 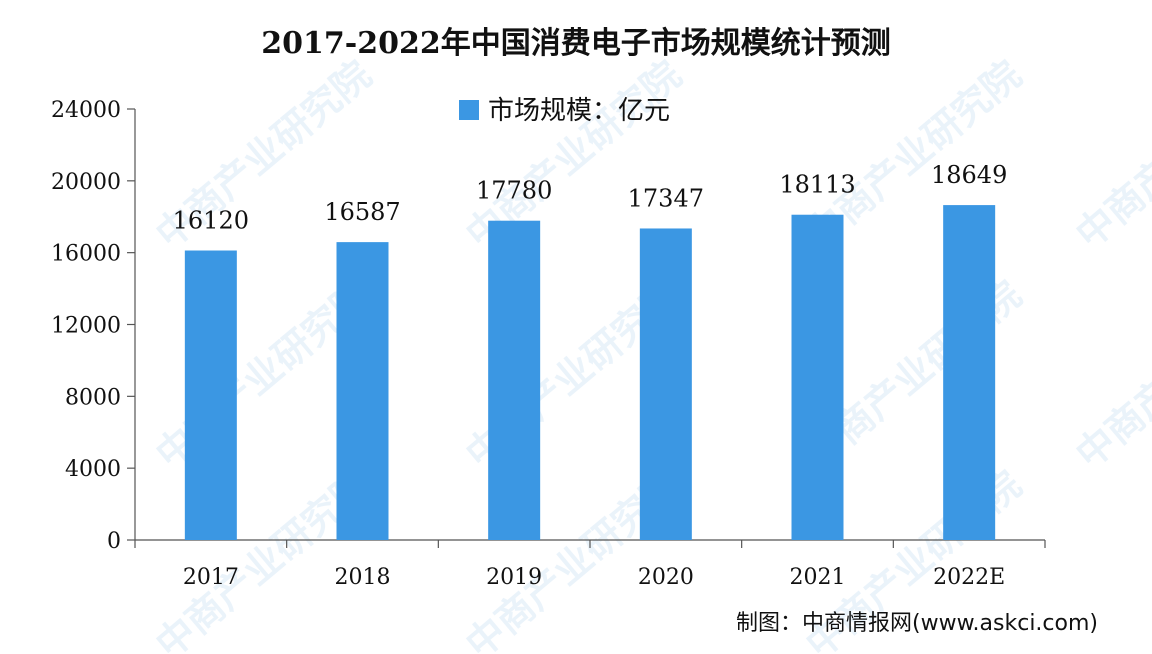 I want to click on chart-title: 2017-2022年中国消费电子市场规模统计预测, so click(x=575, y=43).